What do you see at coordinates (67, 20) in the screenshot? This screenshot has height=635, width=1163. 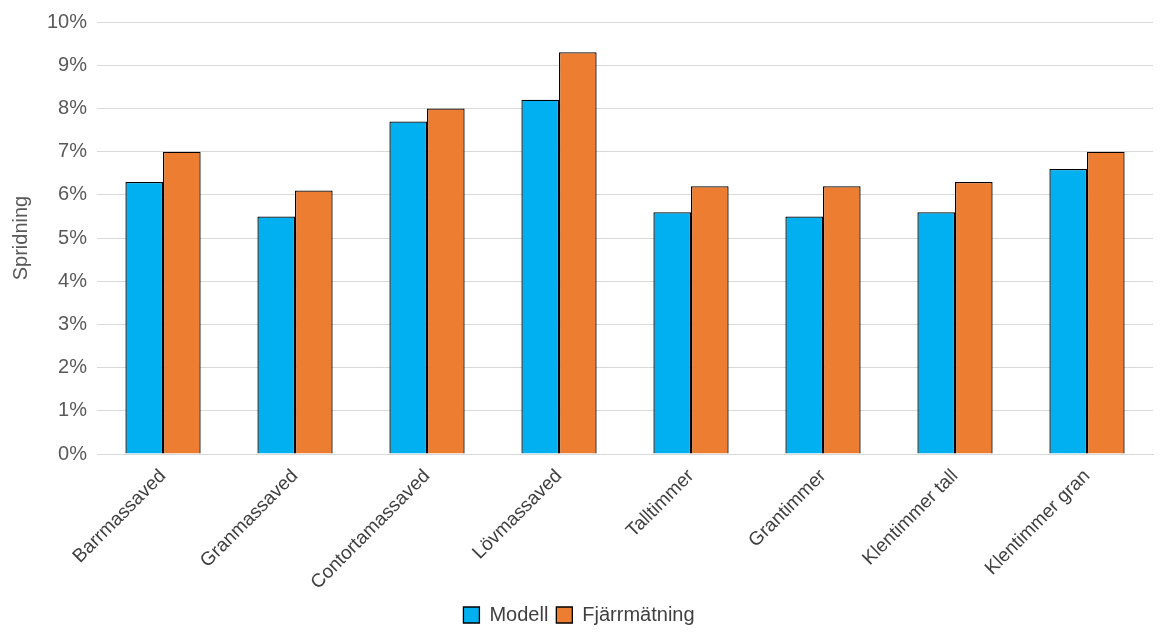 I see `y-tick-label: 10%` at bounding box center [67, 20].